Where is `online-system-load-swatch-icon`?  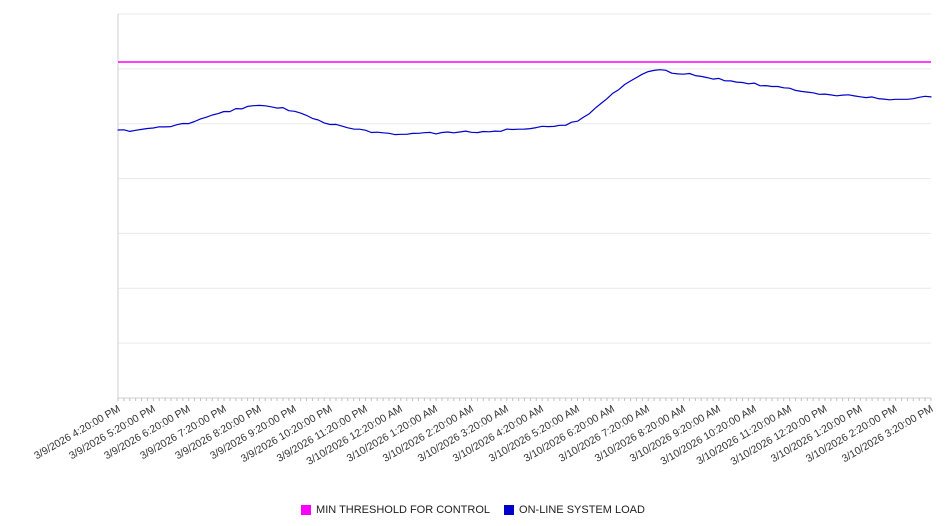
online-system-load-swatch-icon is located at coordinates (509, 510).